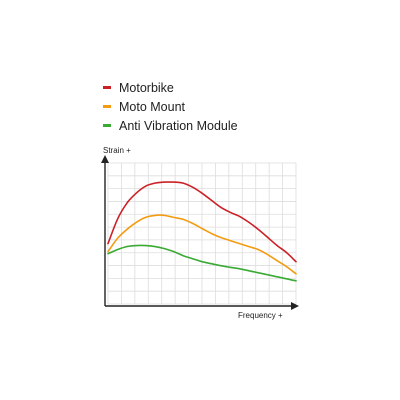  I want to click on legend-swatch-anti-vibration, so click(107, 125).